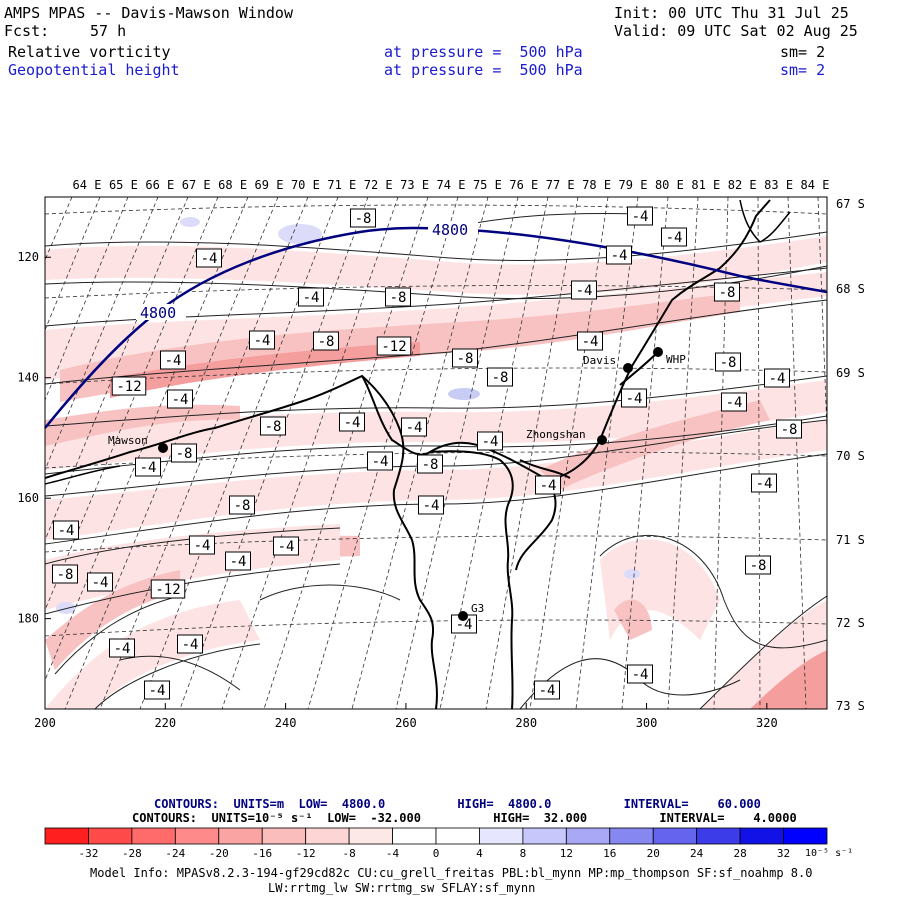 This screenshot has height=900, width=900. I want to click on longitude-label: 69 E, so click(269, 185).